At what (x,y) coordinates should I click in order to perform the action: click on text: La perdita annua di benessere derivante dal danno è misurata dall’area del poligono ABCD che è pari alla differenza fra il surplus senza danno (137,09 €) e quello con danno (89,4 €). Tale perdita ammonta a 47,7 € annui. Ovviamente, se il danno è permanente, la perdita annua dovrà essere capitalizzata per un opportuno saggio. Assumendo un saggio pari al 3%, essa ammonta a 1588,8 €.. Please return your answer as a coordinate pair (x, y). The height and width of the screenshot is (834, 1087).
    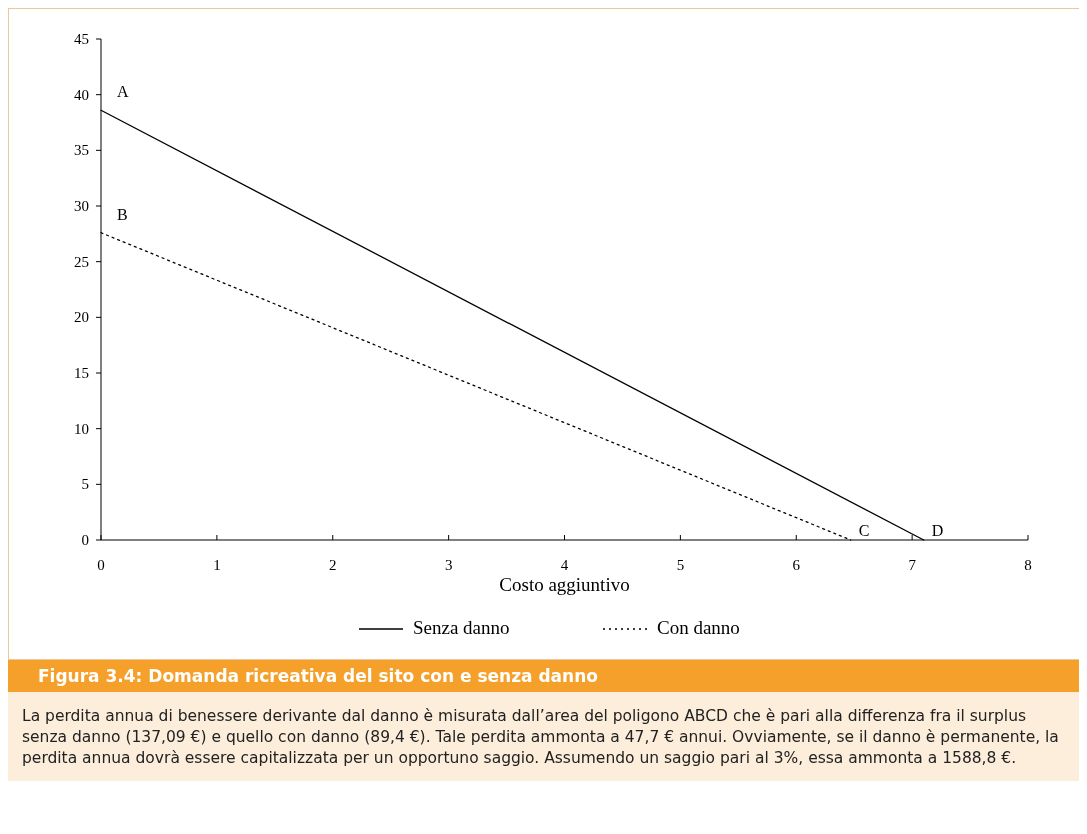
    Looking at the image, I should click on (540, 737).